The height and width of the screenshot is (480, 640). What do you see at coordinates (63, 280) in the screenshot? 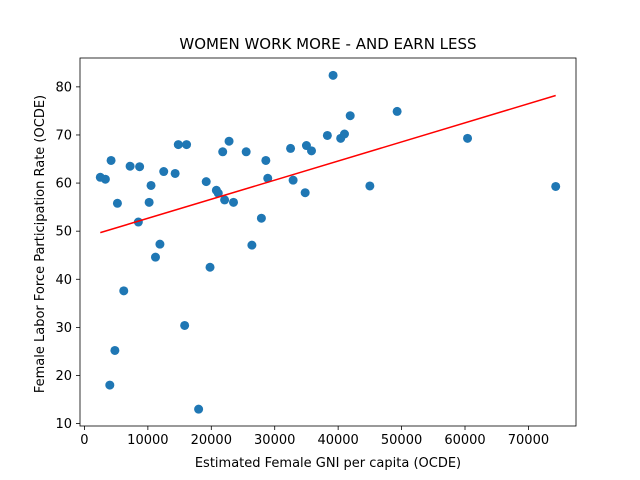
I see `y-tick-label: 40` at bounding box center [63, 280].